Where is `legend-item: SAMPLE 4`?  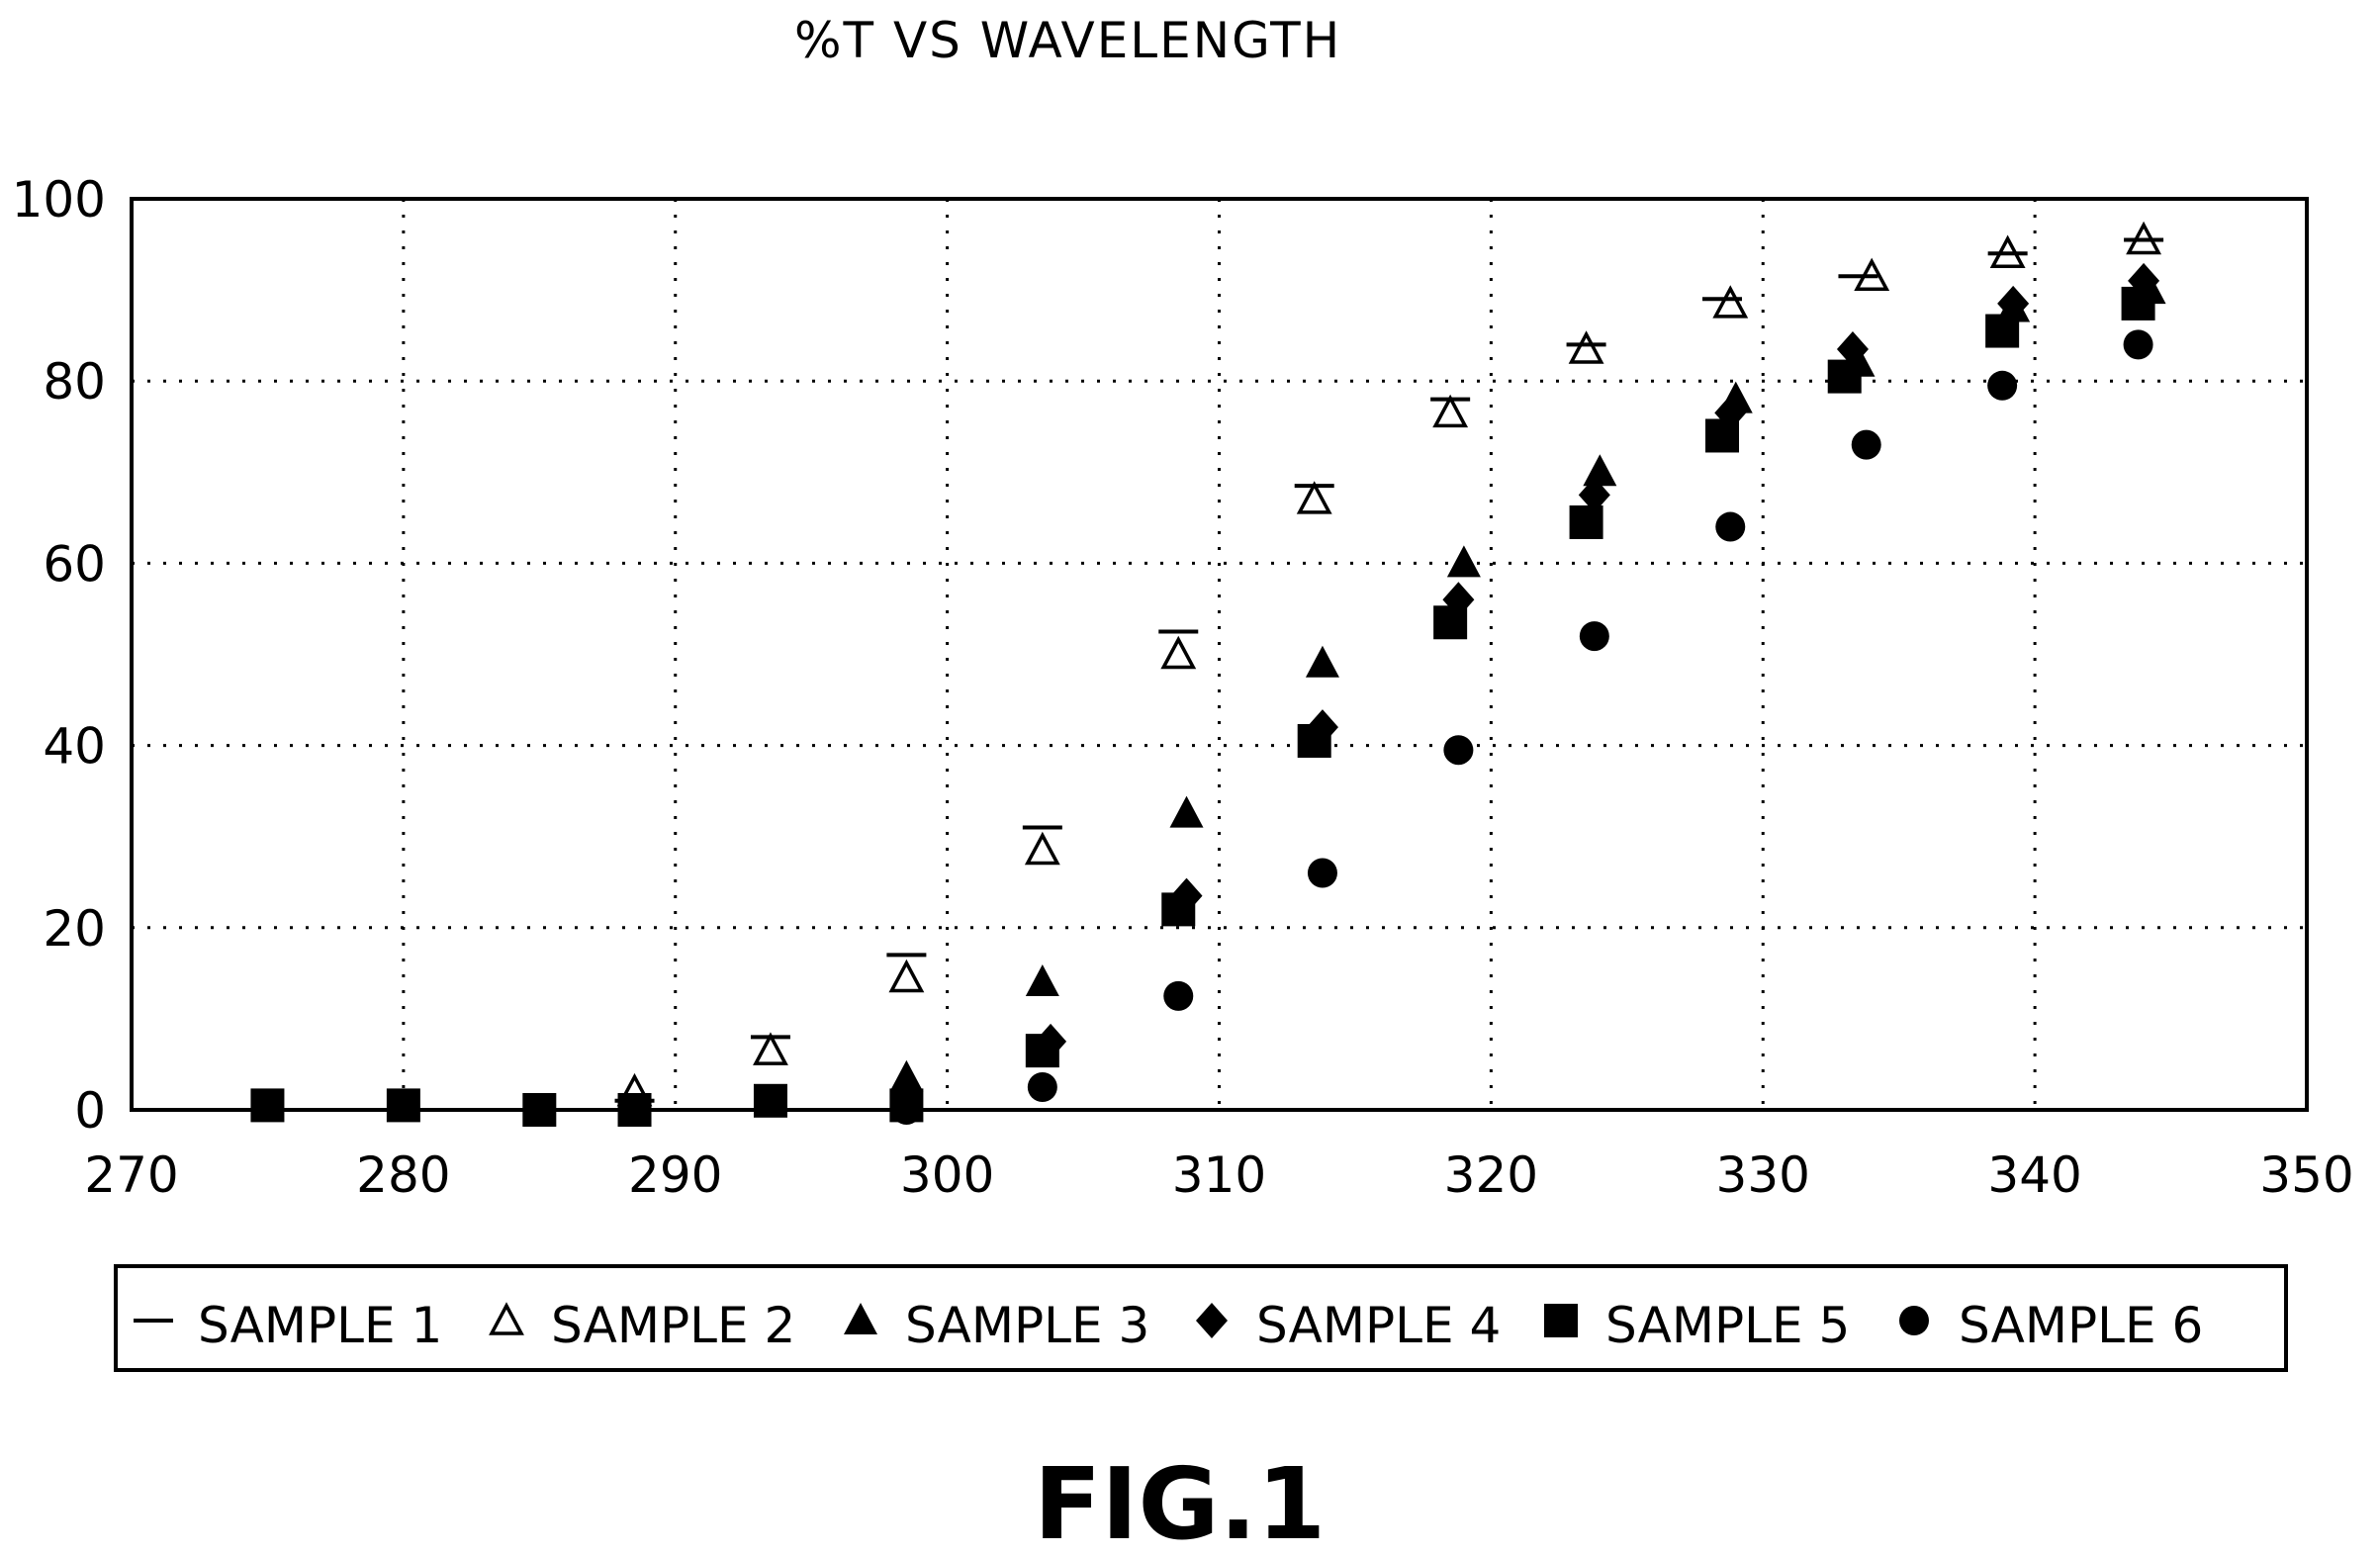 legend-item: SAMPLE 4 is located at coordinates (1348, 1325).